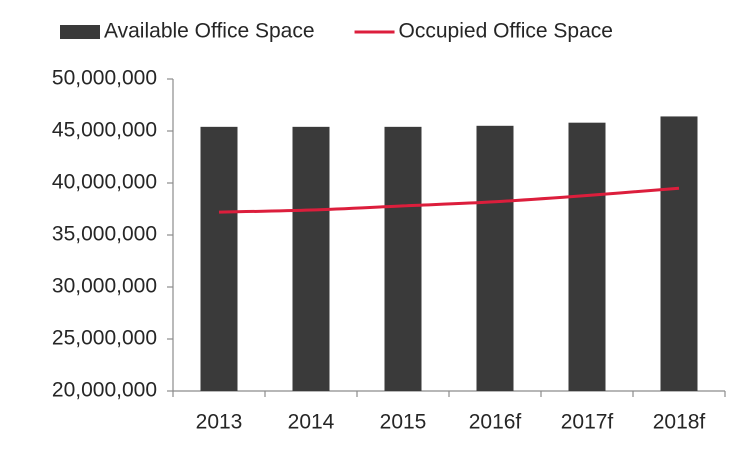 This screenshot has width=750, height=449. I want to click on x-tick-label: 2018f, so click(679, 422).